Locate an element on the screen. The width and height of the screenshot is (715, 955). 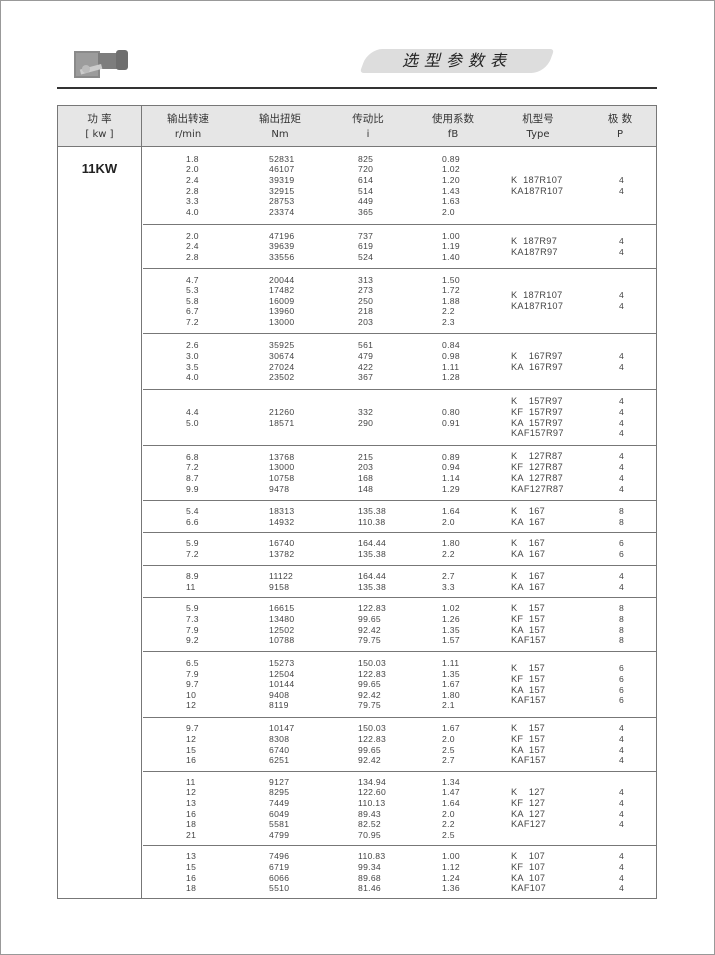
data-rows: 8.9 11122 164.44 2.7 11 9158 135.38 3.3 is located at coordinates (318, 581).